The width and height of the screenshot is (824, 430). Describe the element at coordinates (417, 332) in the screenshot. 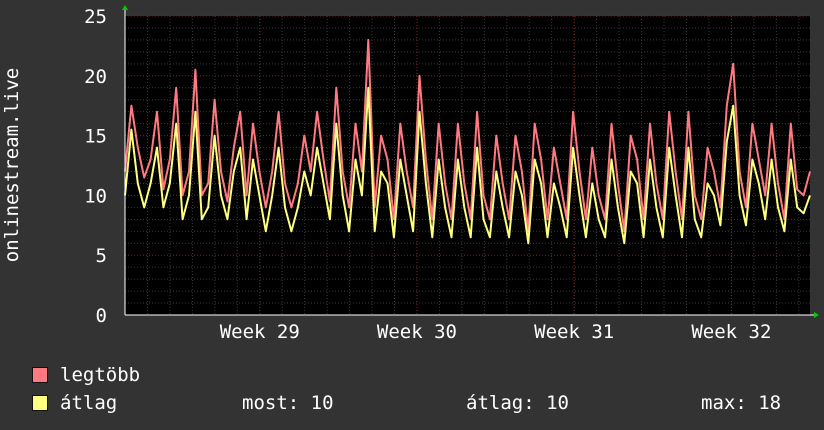

I see `x-tick-label: Week 30` at that location.